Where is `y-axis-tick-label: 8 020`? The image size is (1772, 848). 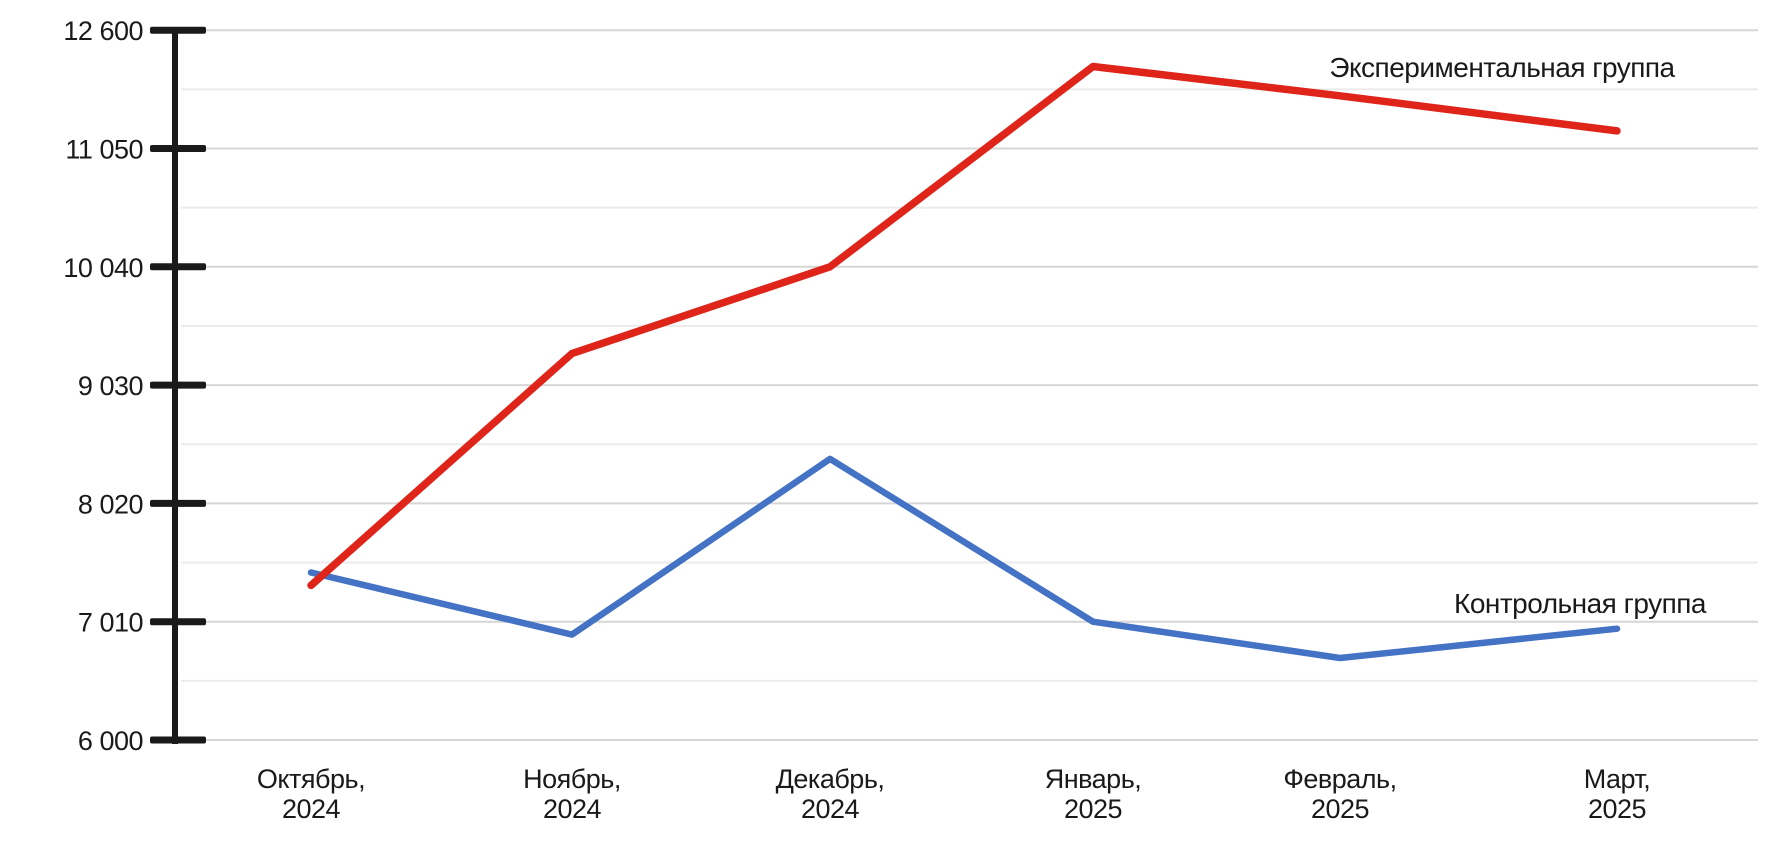
y-axis-tick-label: 8 020 is located at coordinates (110, 504).